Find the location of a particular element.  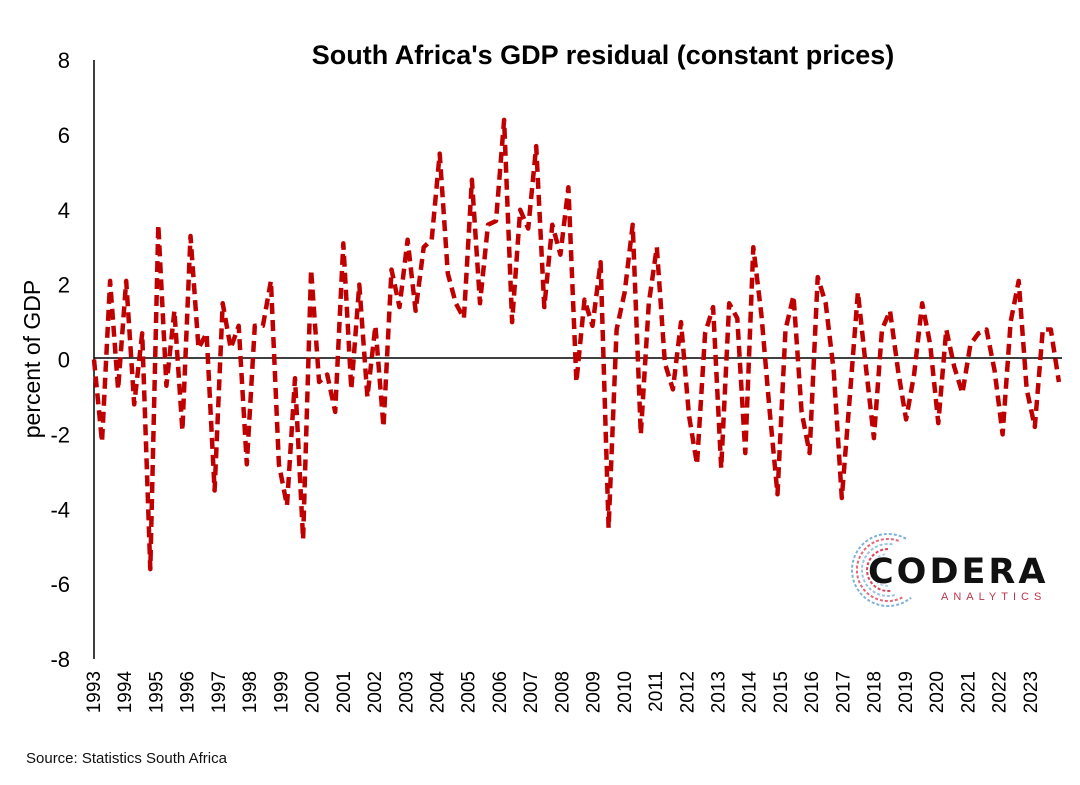

x-tick-label: 1997 is located at coordinates (219, 692).